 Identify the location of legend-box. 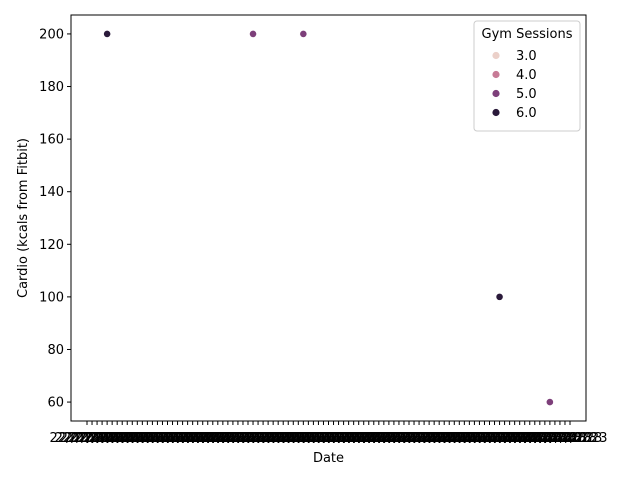
(527, 76).